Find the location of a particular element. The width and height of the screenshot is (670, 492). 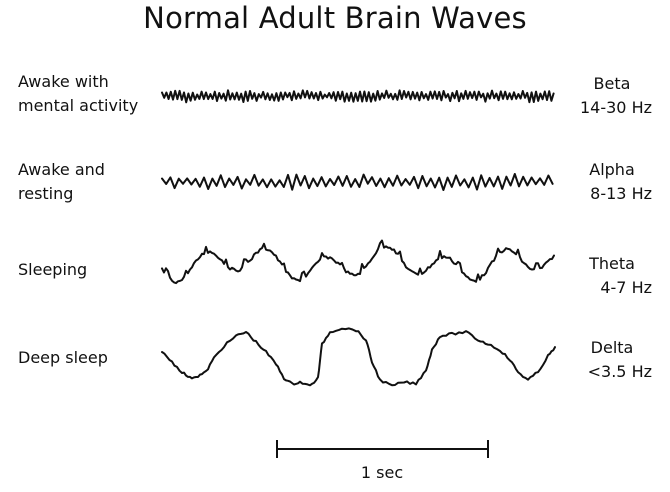

band-frequency: 14-30 Hz is located at coordinates (615, 107).